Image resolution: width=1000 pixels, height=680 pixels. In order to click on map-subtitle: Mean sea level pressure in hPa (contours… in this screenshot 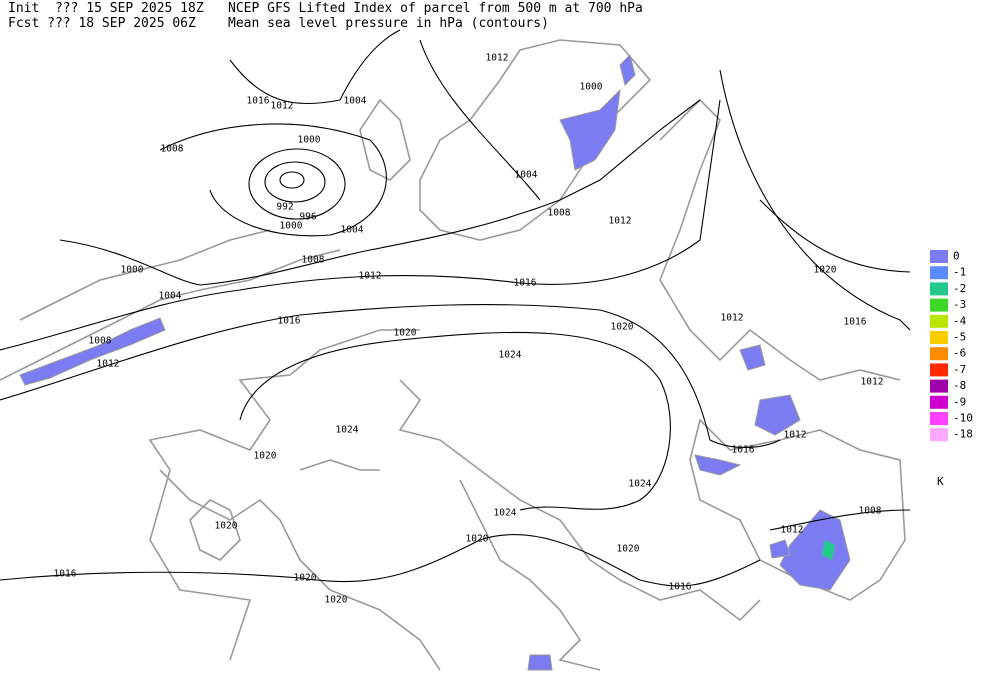, I will do `click(388, 23)`.